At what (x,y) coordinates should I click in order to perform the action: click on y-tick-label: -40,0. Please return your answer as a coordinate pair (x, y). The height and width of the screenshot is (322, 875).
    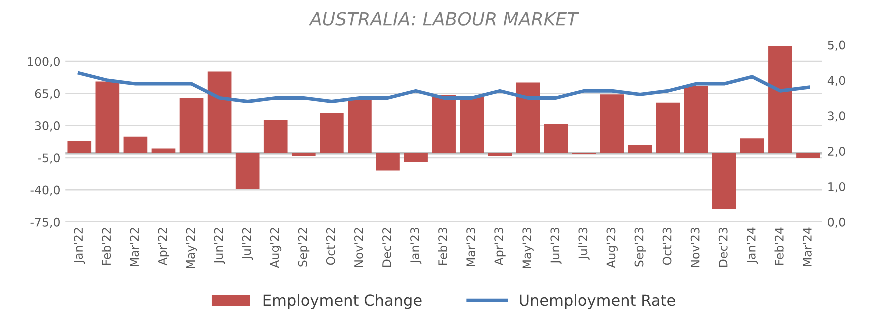
    Looking at the image, I should click on (45, 191).